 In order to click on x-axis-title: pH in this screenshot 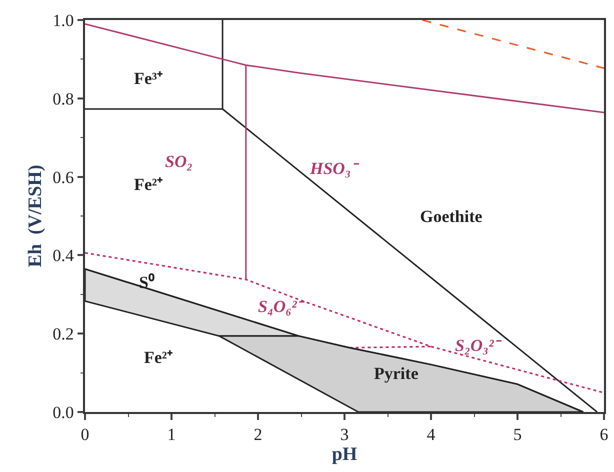, I will do `click(345, 455)`.